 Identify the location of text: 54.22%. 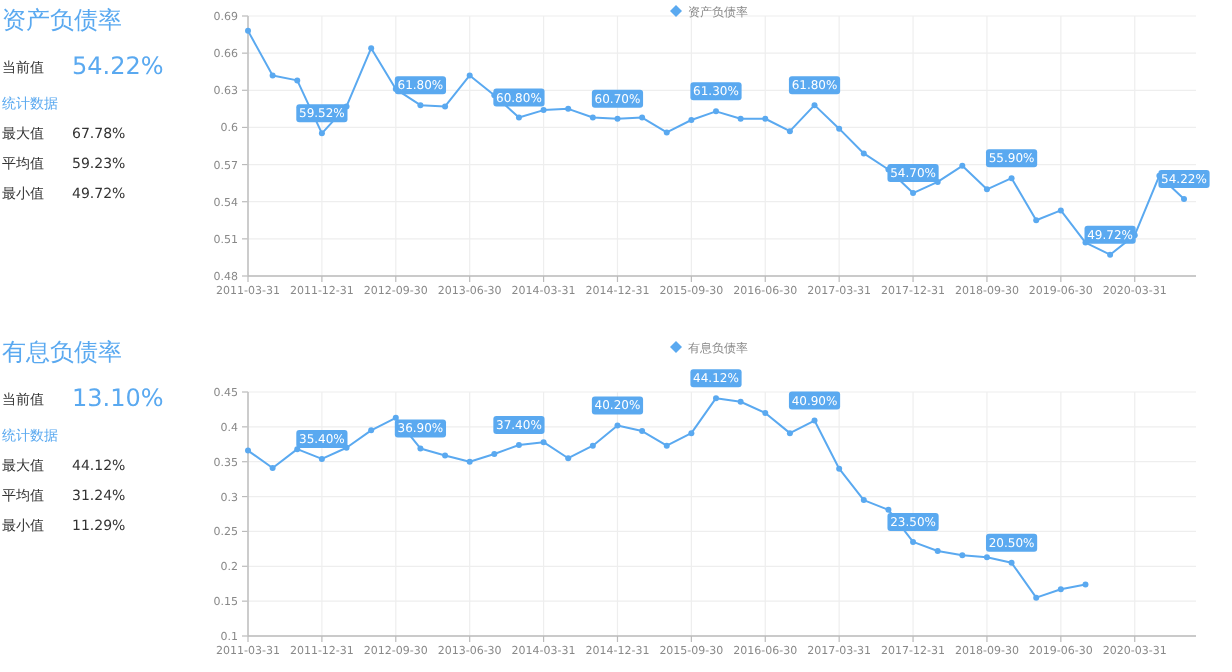
(118, 66).